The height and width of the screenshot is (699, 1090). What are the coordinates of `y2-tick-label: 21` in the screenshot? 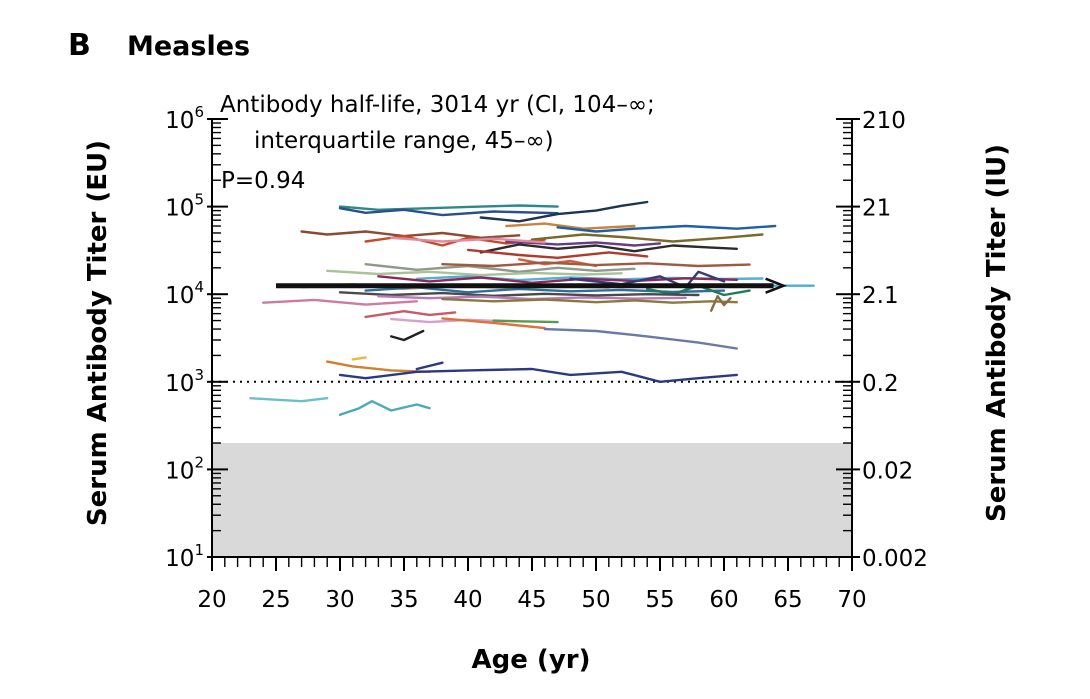 It's located at (876, 209).